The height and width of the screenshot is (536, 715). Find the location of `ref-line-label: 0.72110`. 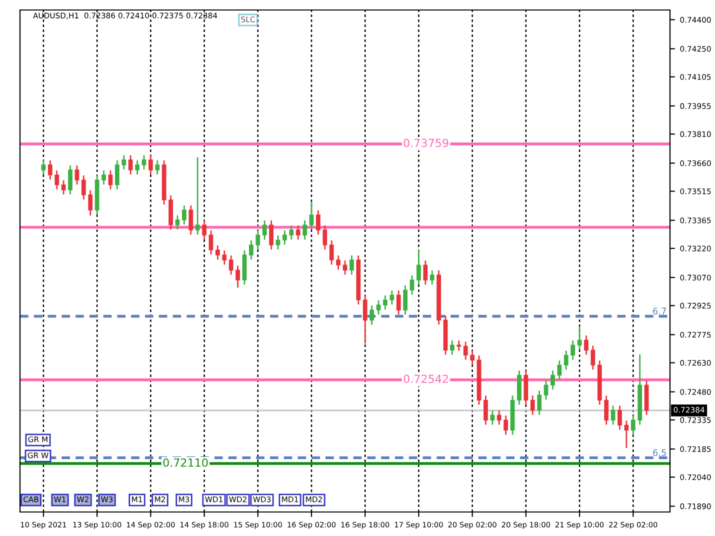

ref-line-label: 0.72110 is located at coordinates (185, 462).